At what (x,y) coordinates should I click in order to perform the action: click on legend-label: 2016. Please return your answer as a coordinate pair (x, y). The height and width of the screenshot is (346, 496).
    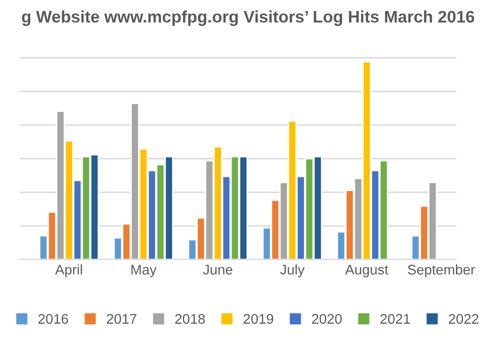
    Looking at the image, I should click on (53, 319).